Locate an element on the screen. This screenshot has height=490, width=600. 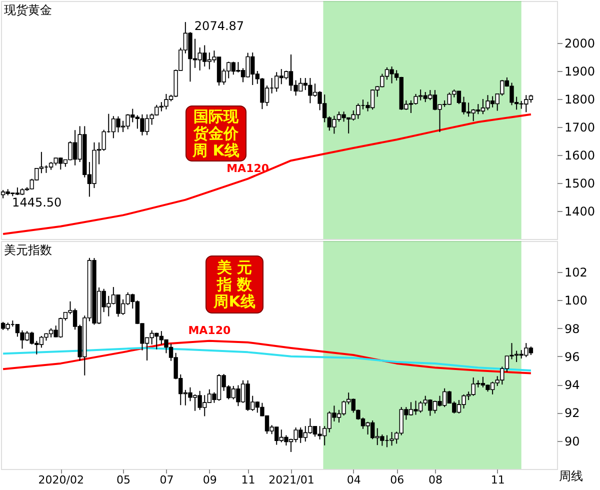
x-tick-label: 06 is located at coordinates (397, 480).